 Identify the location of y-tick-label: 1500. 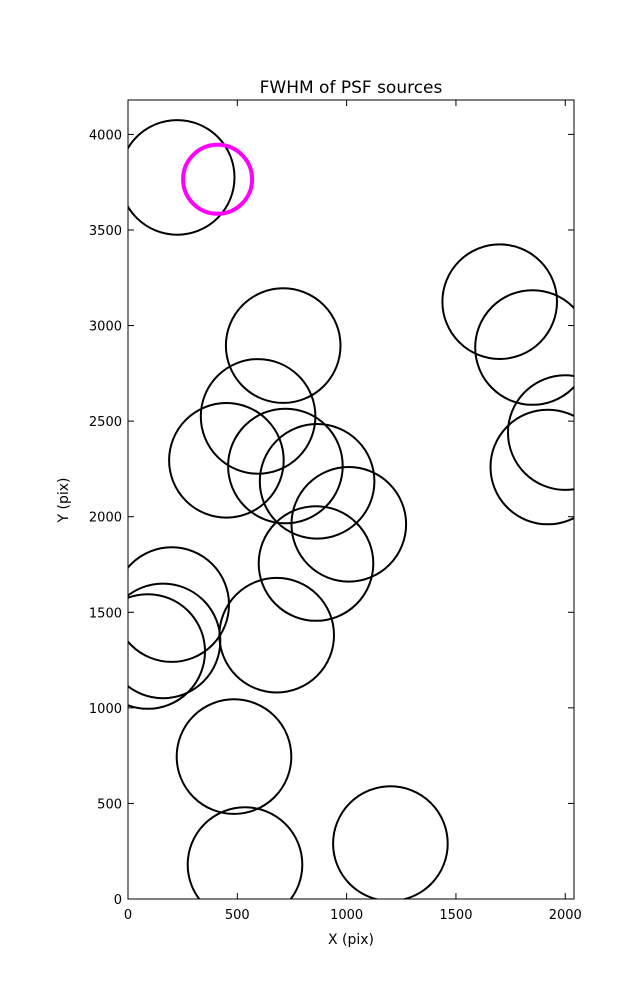
(105, 613).